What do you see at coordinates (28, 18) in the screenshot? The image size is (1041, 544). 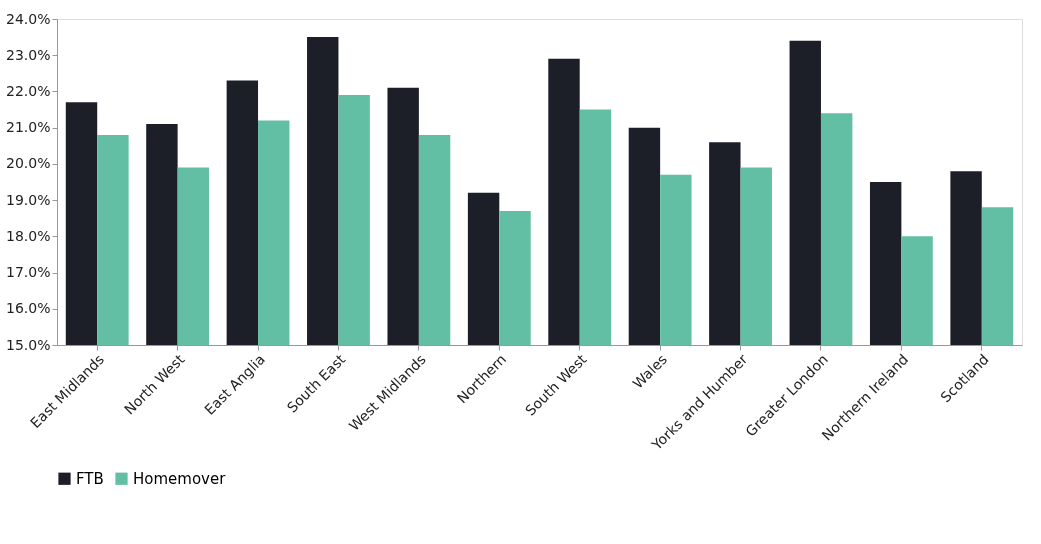 I see `y-tick-label: 24.0%` at bounding box center [28, 18].